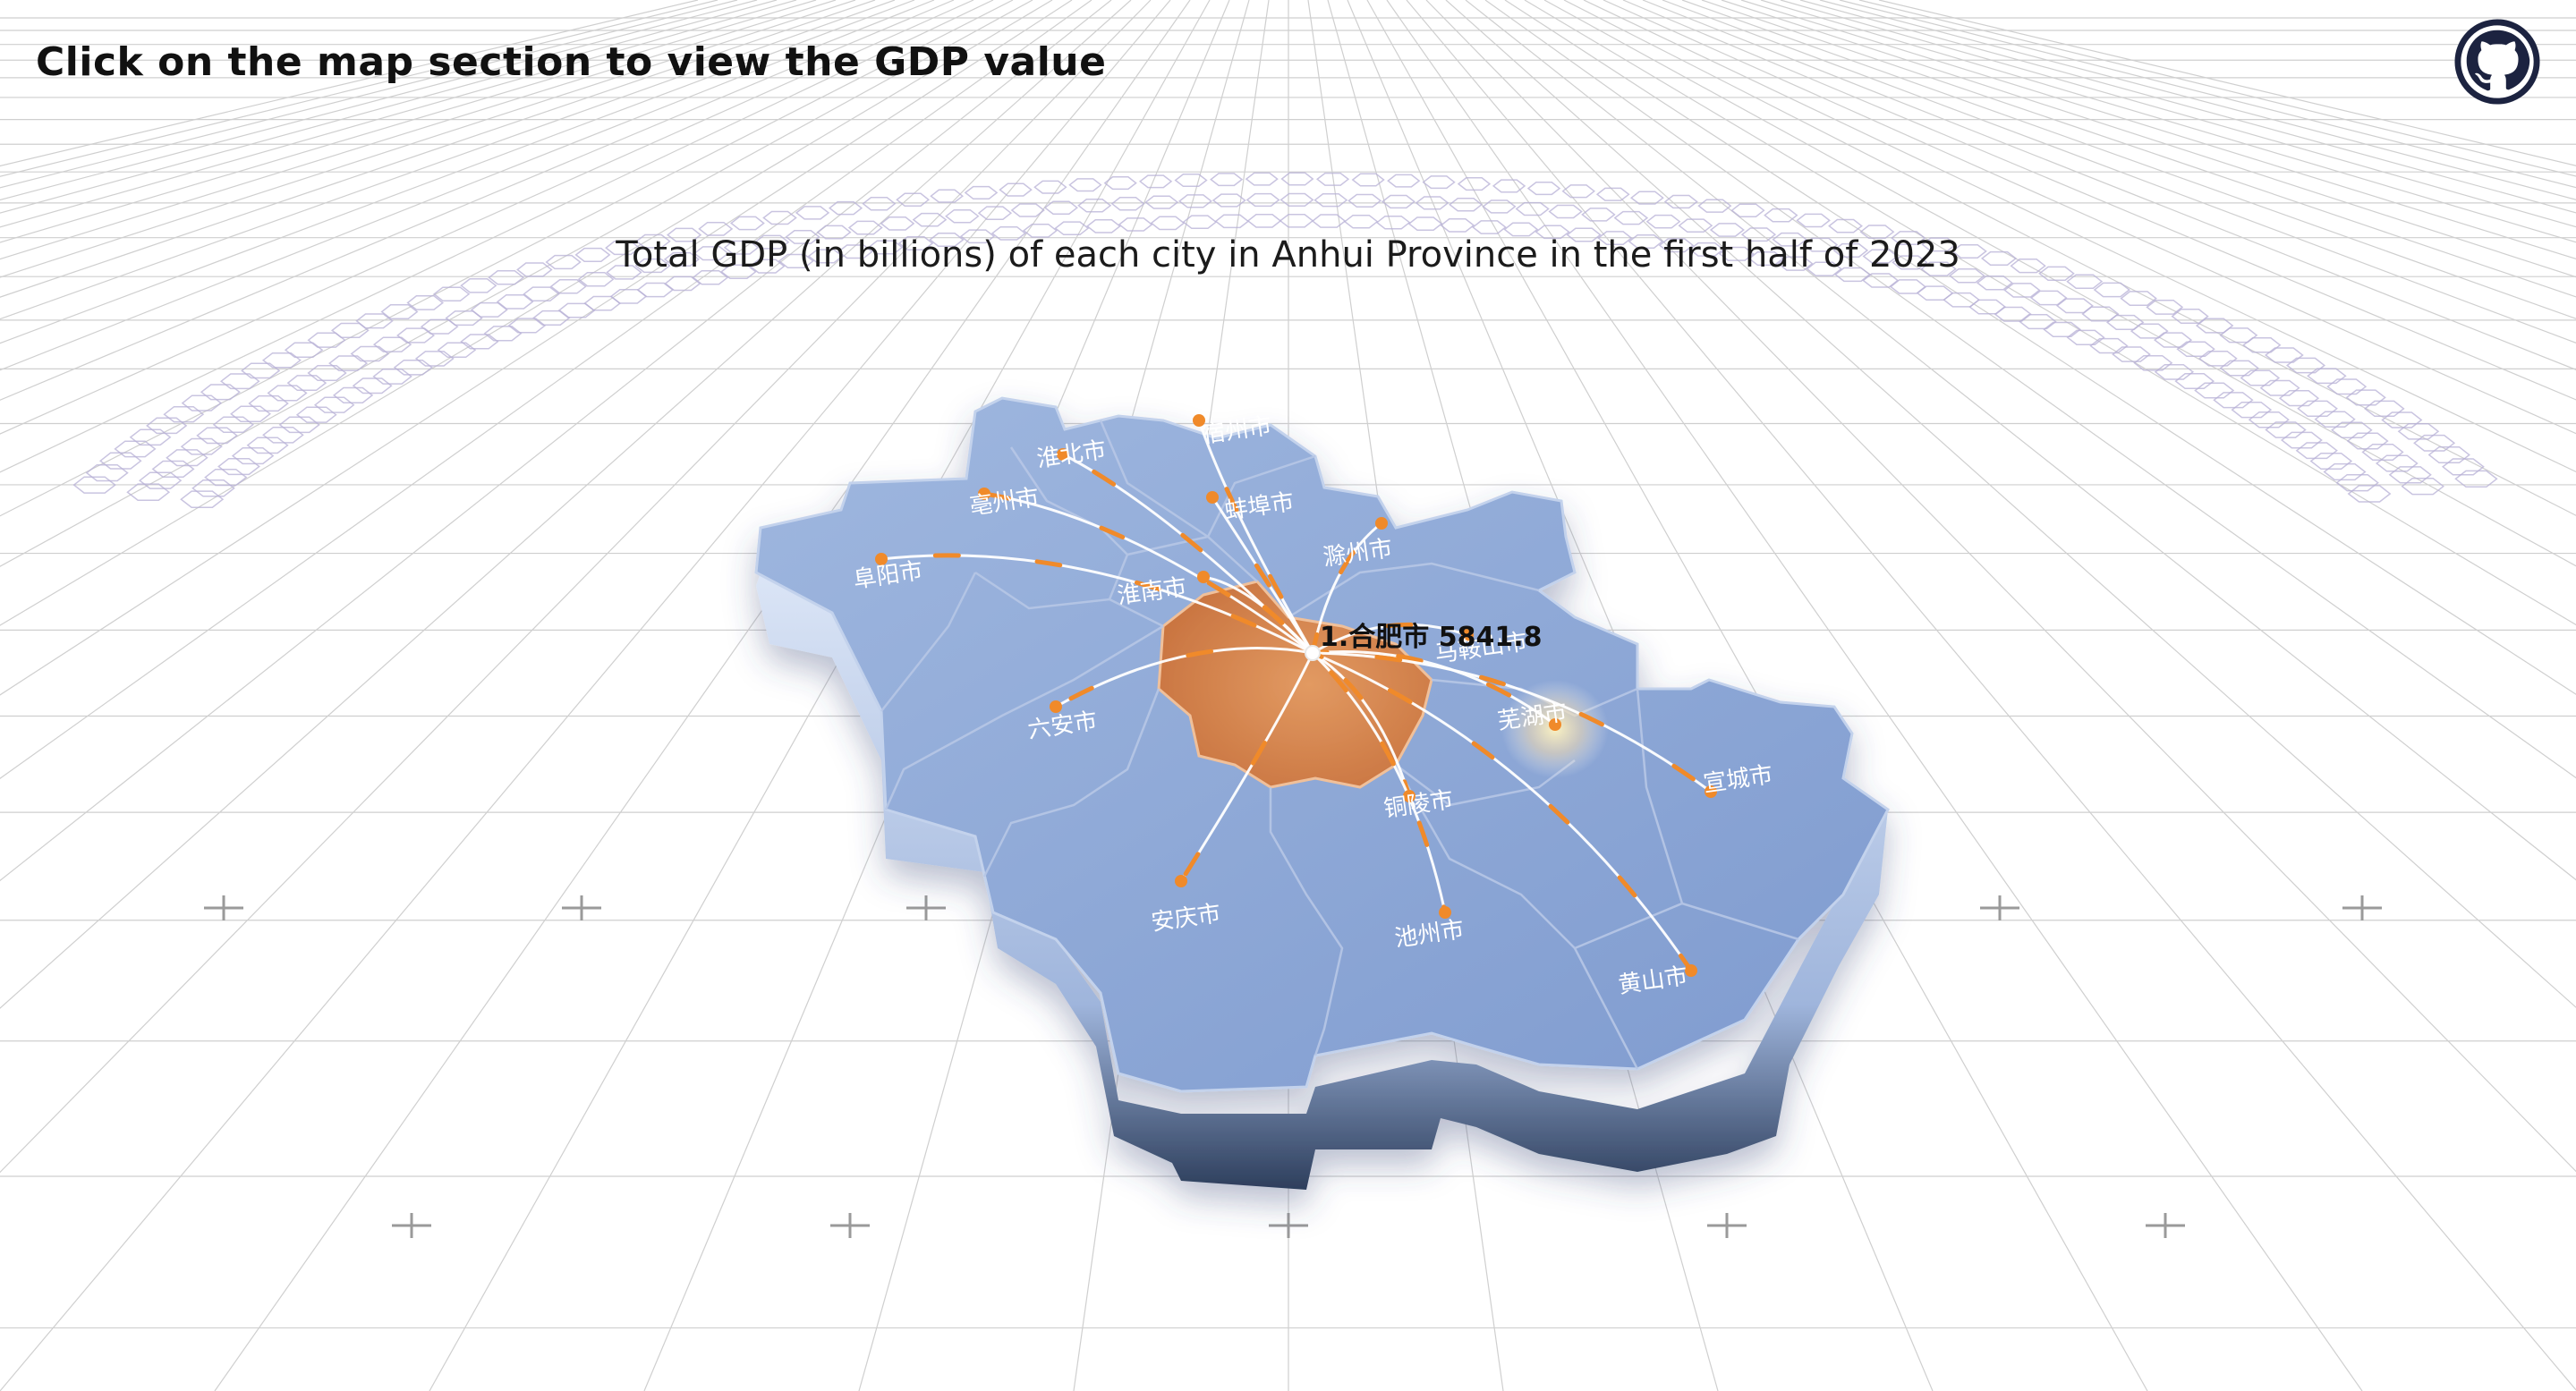 The height and width of the screenshot is (1391, 2576). Describe the element at coordinates (1346, 588) in the screenshot. I see `flow-line-chuzhou` at that location.